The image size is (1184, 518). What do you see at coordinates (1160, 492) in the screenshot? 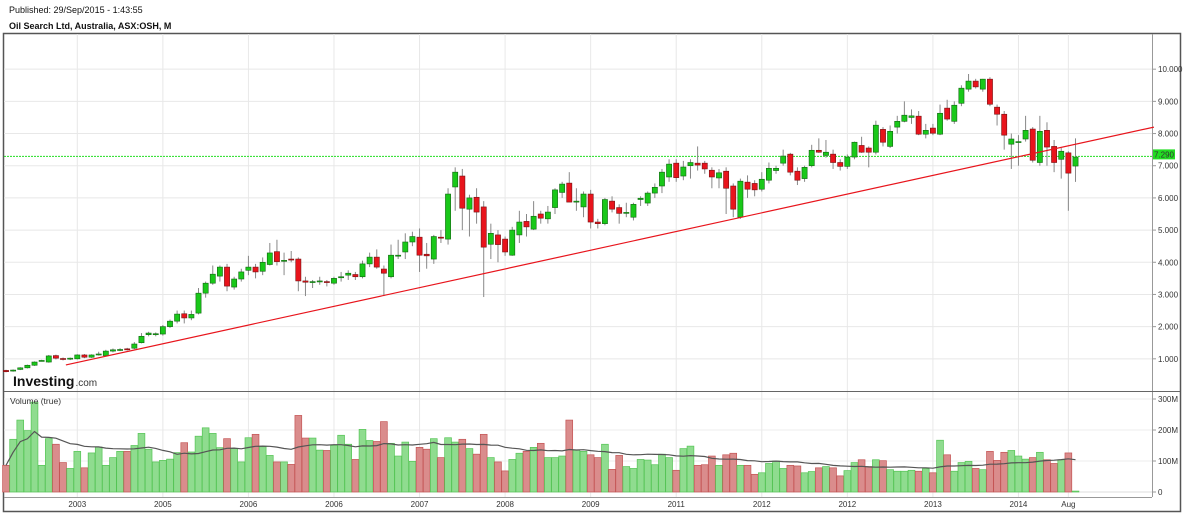
I see `volume-tick-label: 0` at bounding box center [1160, 492].